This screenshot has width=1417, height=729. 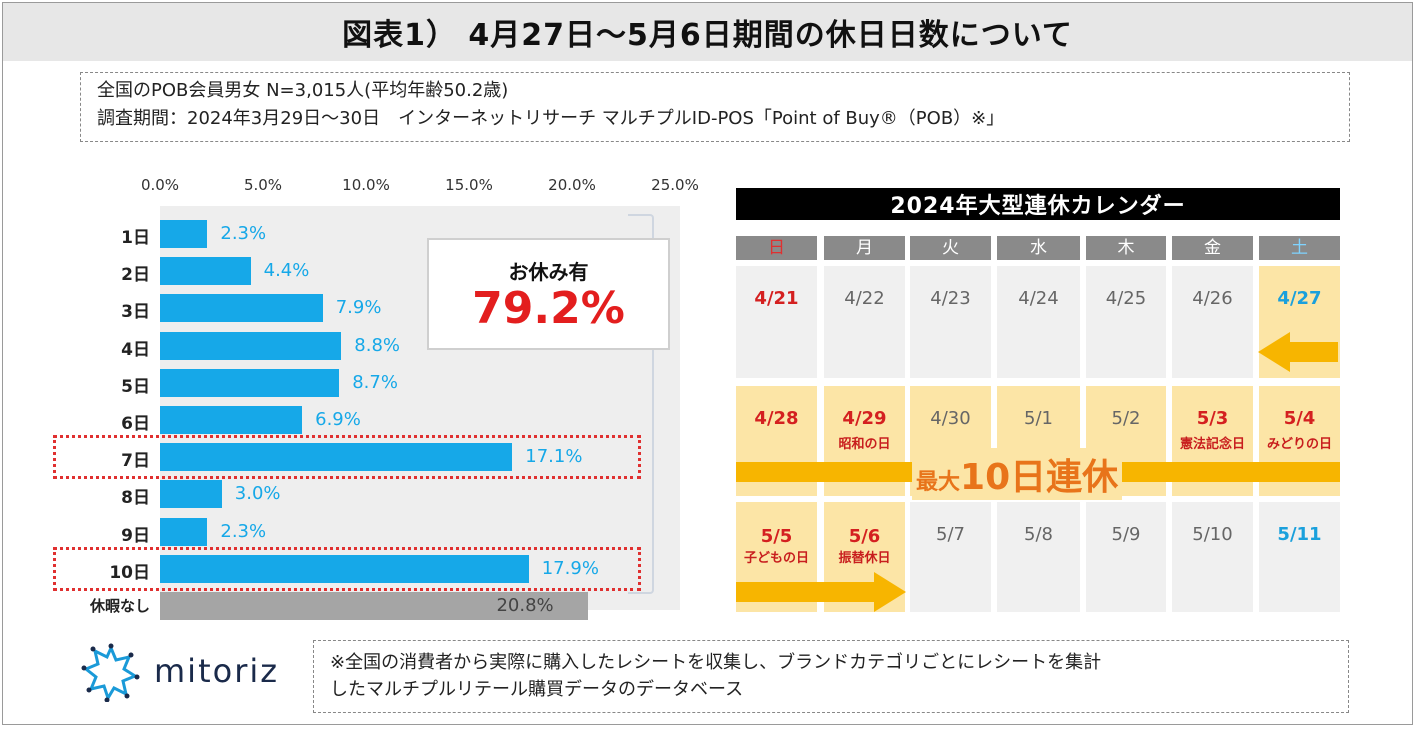 I want to click on calendar-date: 4/29, so click(x=864, y=418).